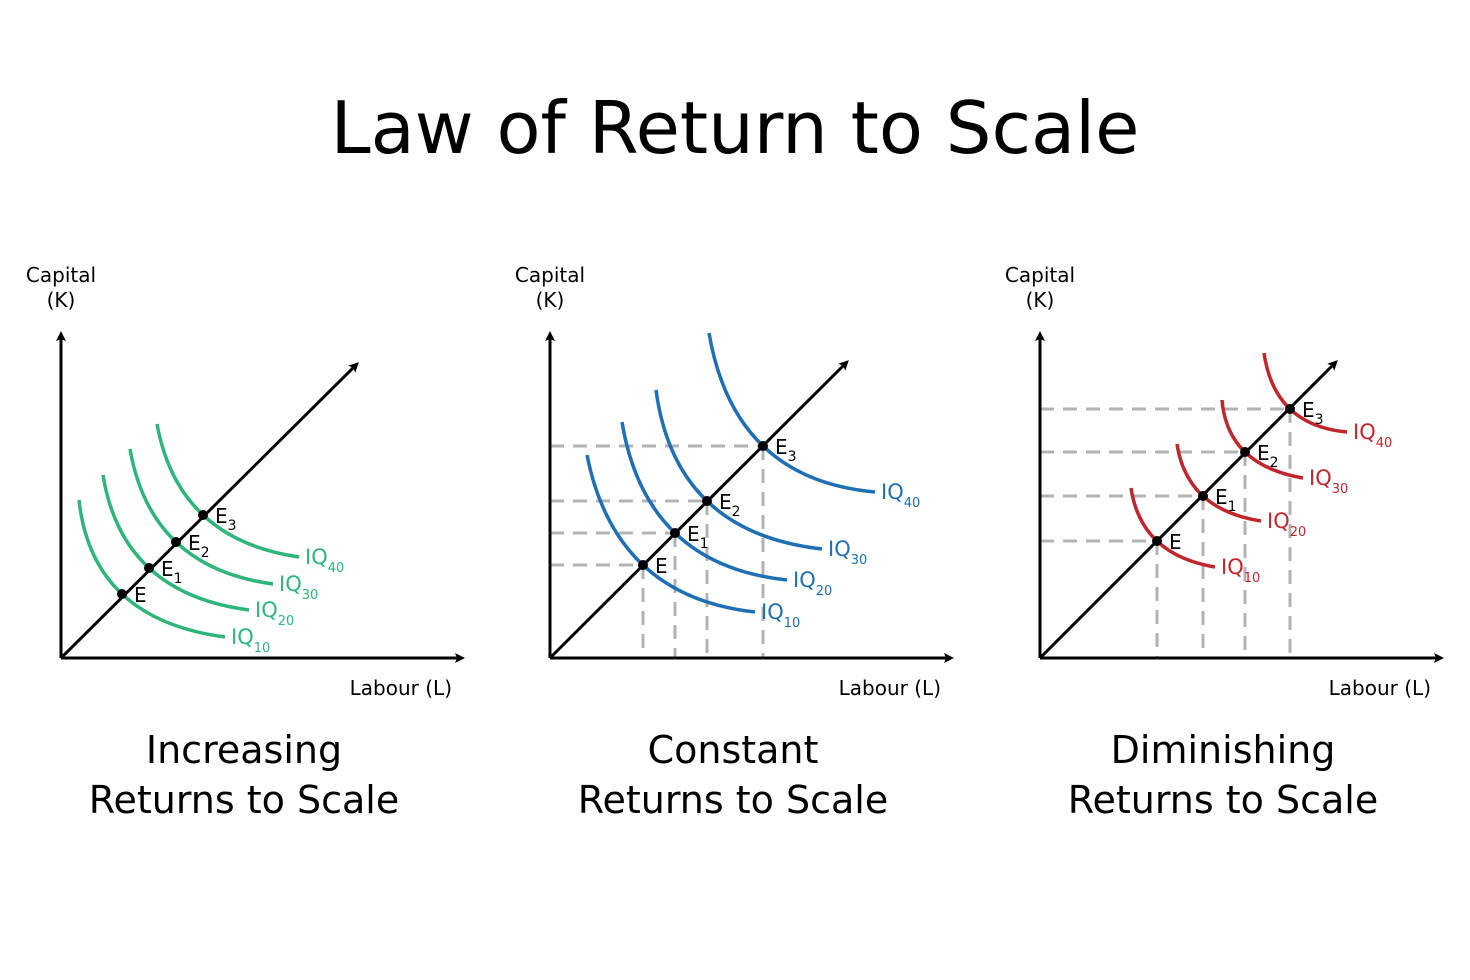 This screenshot has width=1470, height=980. Describe the element at coordinates (791, 413) in the screenshot. I see `isoquant-curve` at that location.